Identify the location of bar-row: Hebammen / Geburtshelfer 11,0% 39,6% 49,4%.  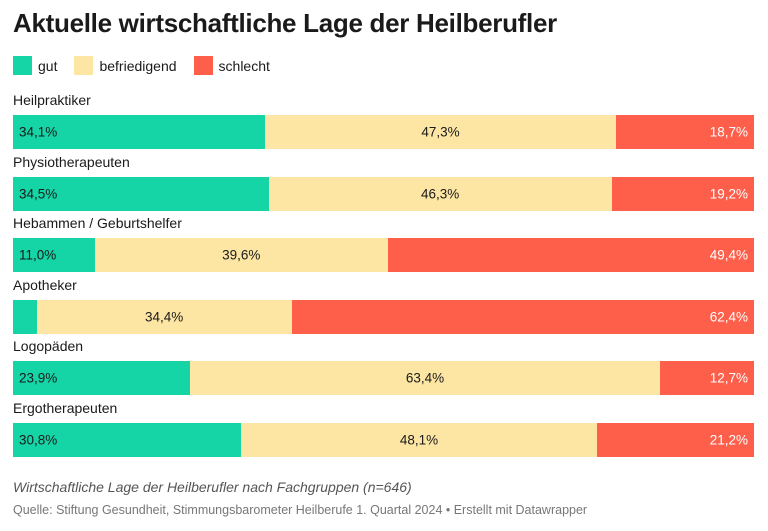
(383, 246).